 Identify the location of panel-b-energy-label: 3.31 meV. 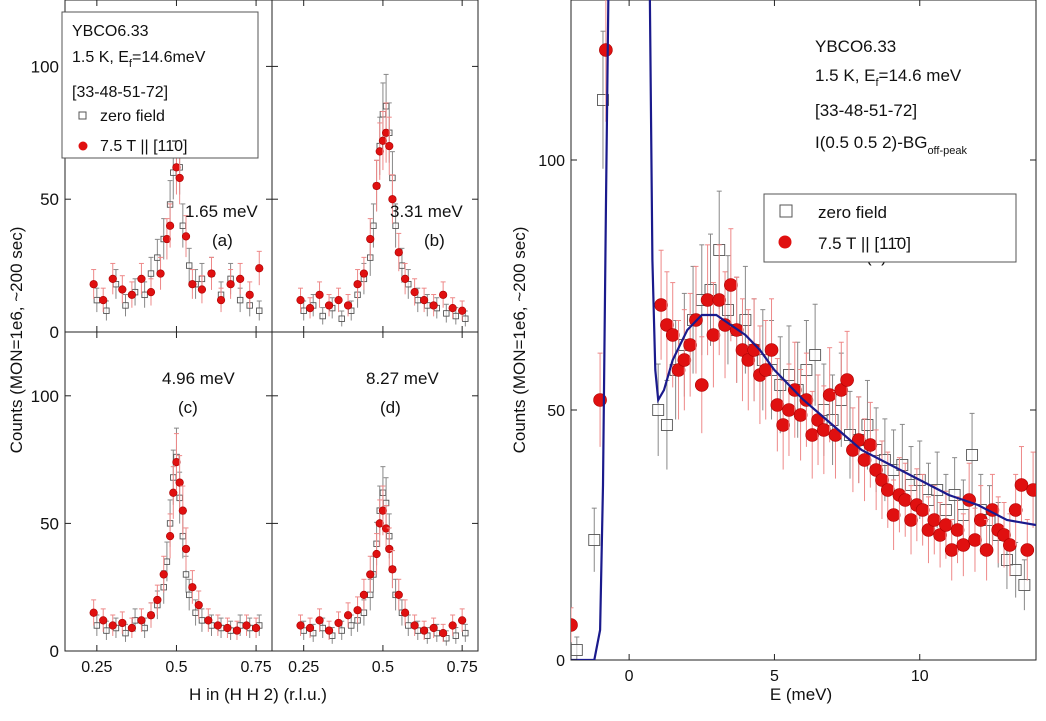
(426, 211).